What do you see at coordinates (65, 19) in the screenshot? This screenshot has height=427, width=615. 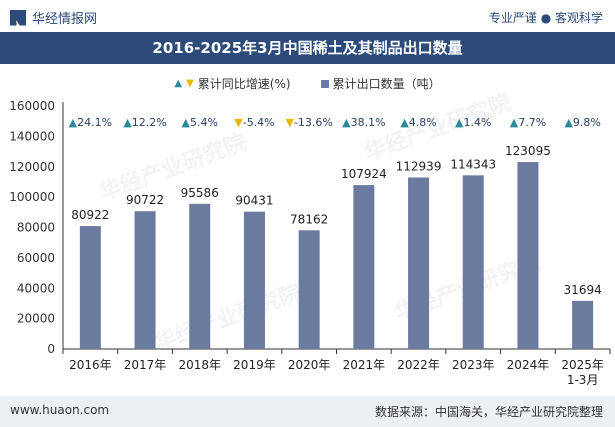 I see `logo-text: 华经情报网` at bounding box center [65, 19].